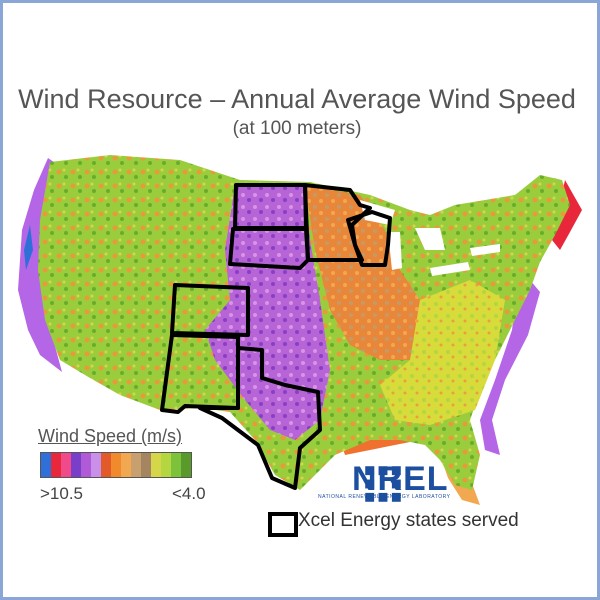 The image size is (600, 600). I want to click on state-texas, so click(260, 418).